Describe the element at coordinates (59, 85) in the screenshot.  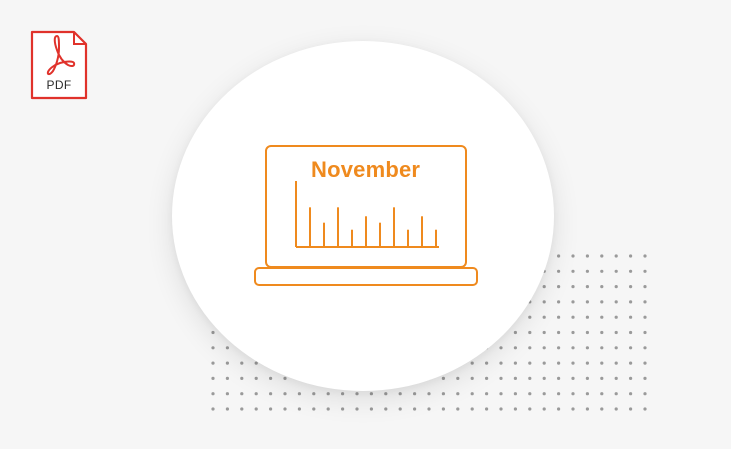
I see `pdf-label: PDF` at that location.